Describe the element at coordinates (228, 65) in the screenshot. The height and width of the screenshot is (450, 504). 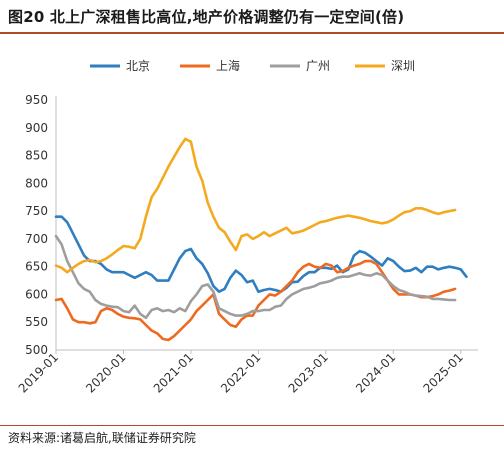
I see `legend-label: 上海` at that location.